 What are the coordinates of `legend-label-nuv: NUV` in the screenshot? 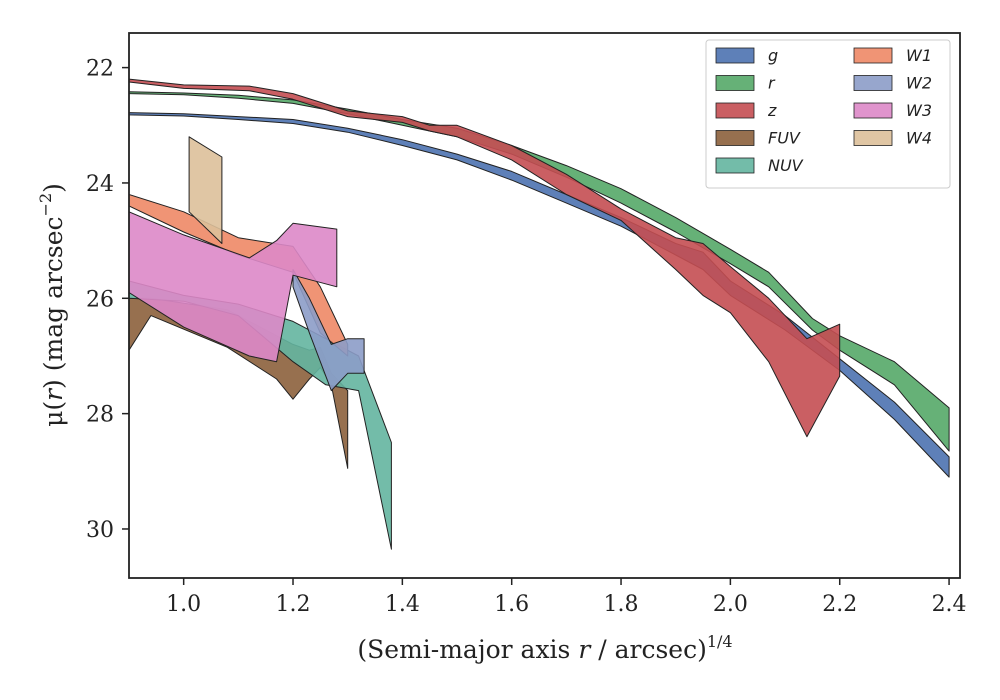 It's located at (786, 165).